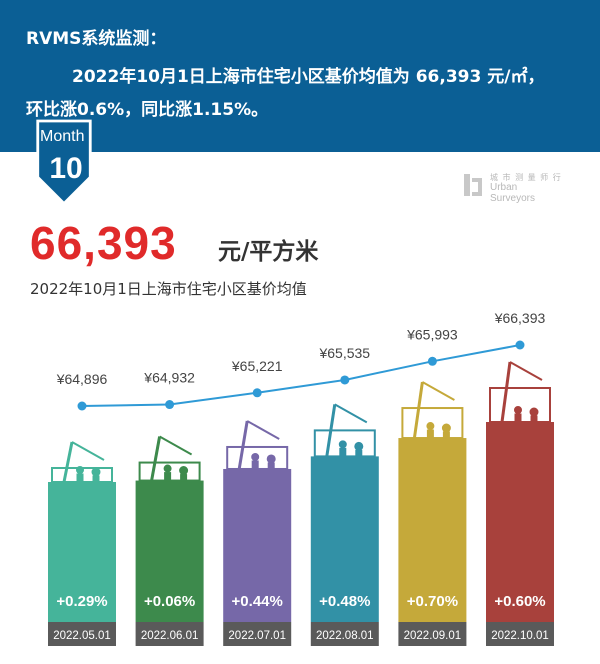 This screenshot has width=600, height=664. I want to click on header-line-2: 2022年10月1日上海市住宅小区基价均值为 66,393 元/㎡，, so click(308, 77).